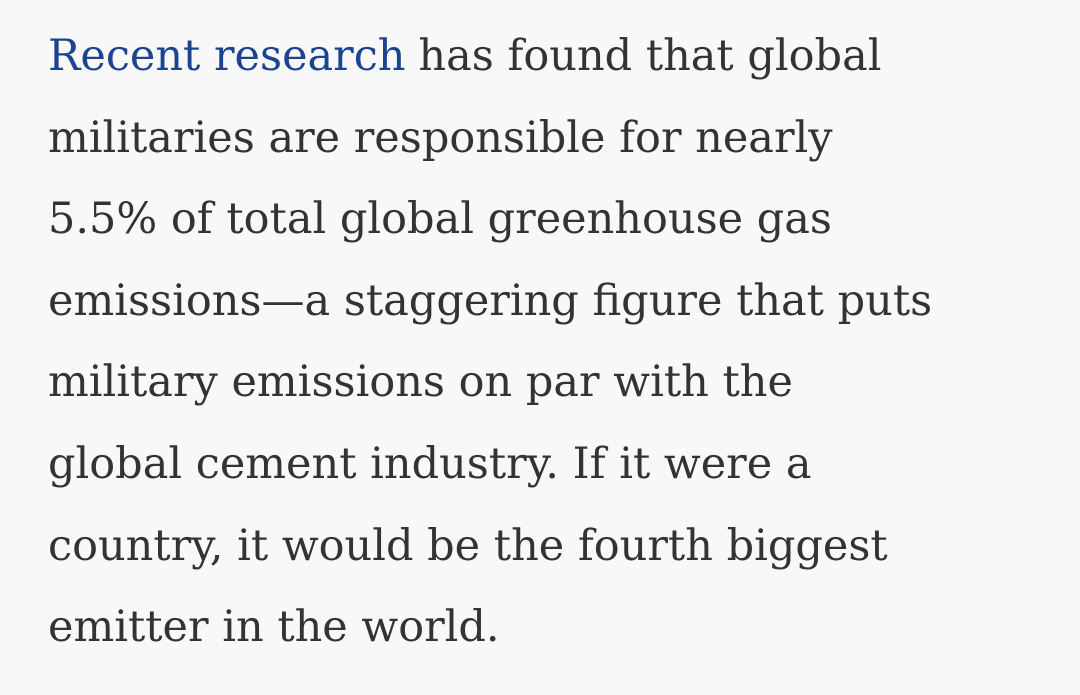 Image resolution: width=1080 pixels, height=695 pixels. What do you see at coordinates (430, 463) in the screenshot?
I see `text-line: global cement industry. If it were a` at bounding box center [430, 463].